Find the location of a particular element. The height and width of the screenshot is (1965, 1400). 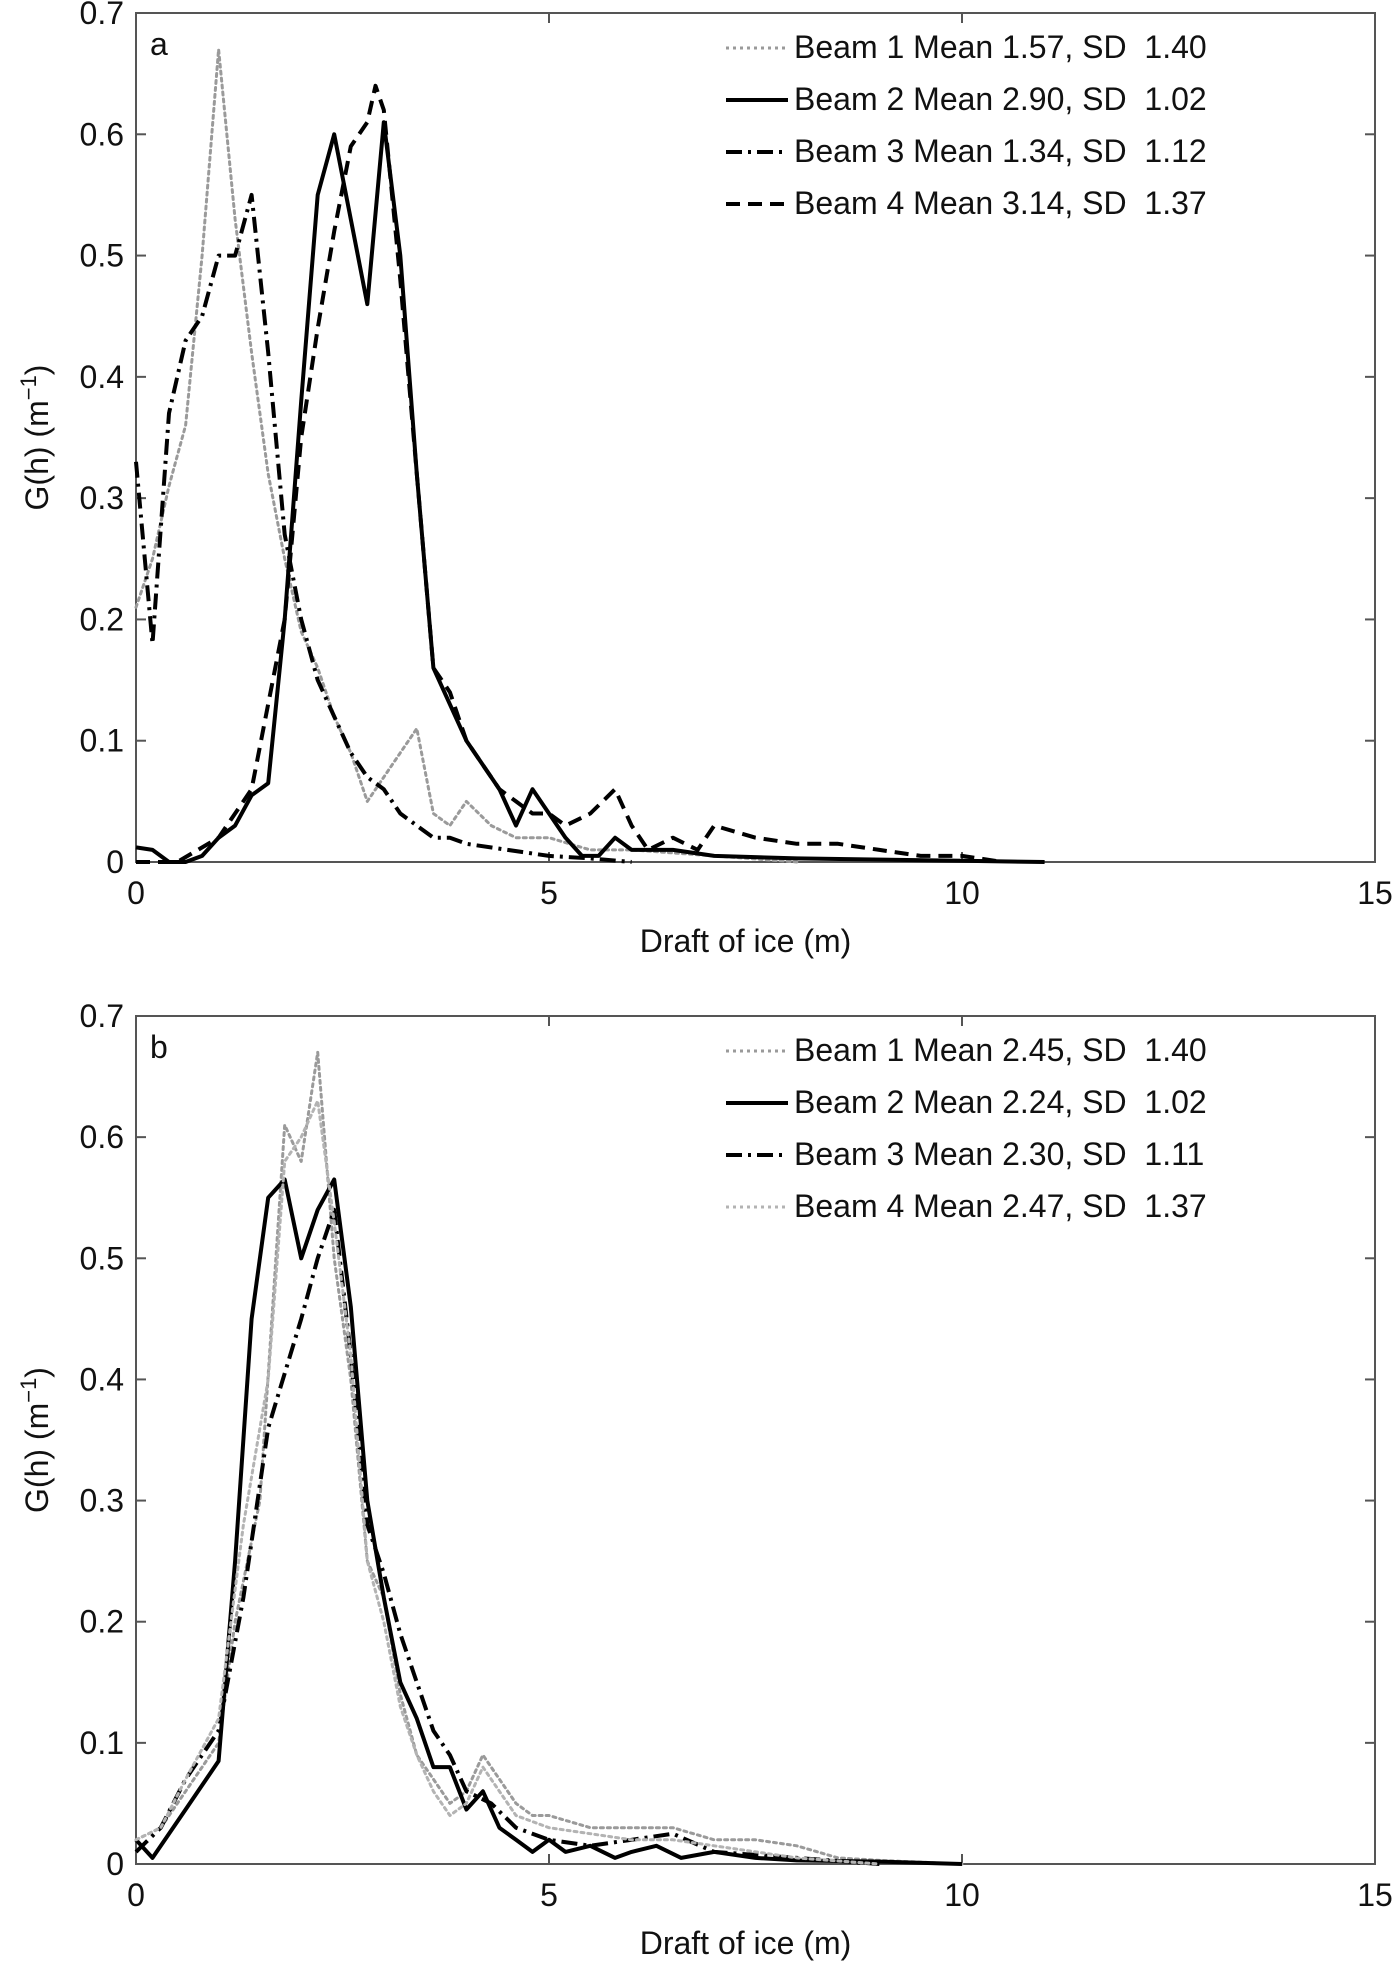

legend-label-beam-1: Beam 1 Mean 1.57, SD 1.40 is located at coordinates (1000, 47).